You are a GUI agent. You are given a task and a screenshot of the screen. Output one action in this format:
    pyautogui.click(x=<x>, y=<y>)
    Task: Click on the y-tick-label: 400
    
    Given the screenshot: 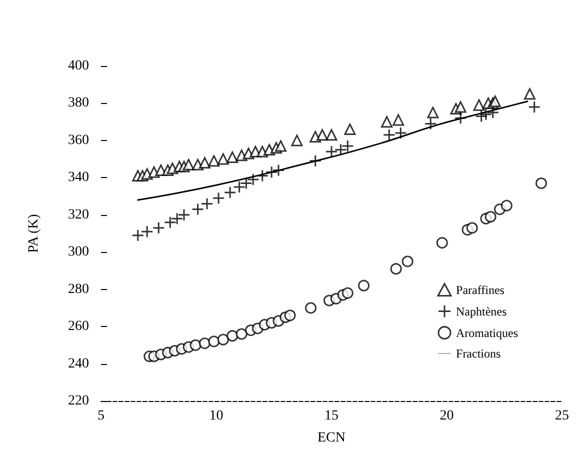 What is the action you would take?
    pyautogui.click(x=78, y=66)
    